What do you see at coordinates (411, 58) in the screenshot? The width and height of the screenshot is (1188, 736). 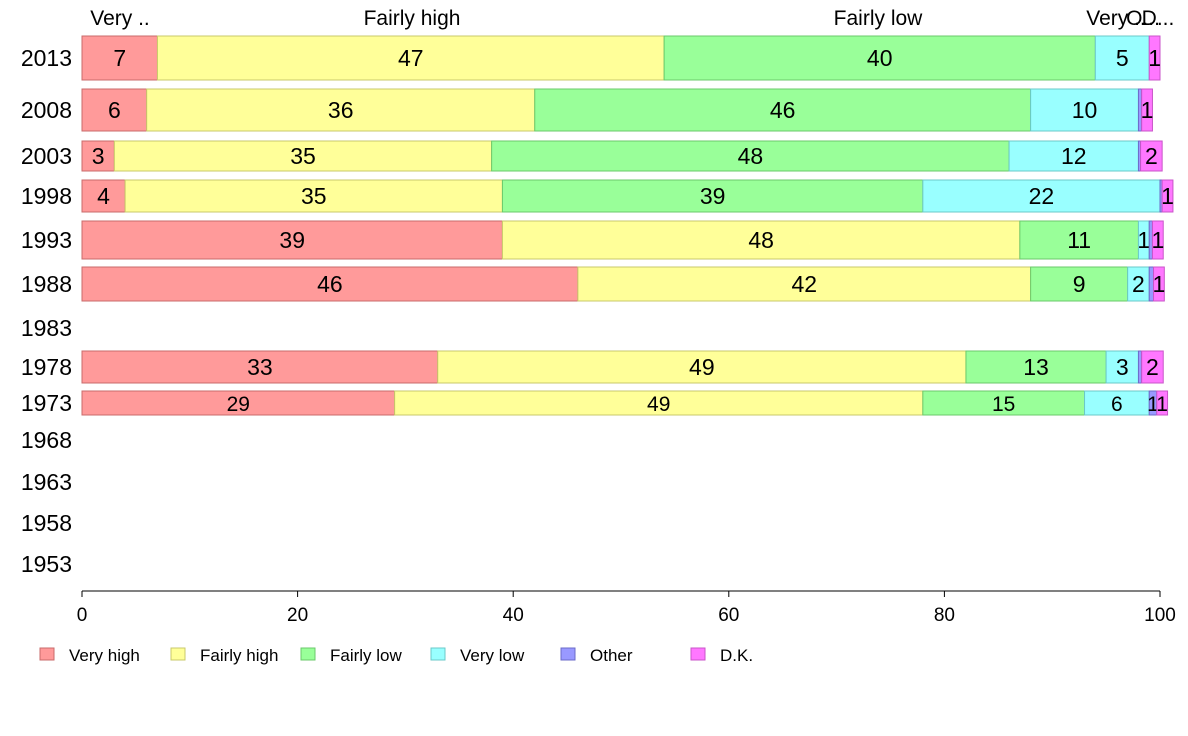 I see `data-label-2013-1: 47` at bounding box center [411, 58].